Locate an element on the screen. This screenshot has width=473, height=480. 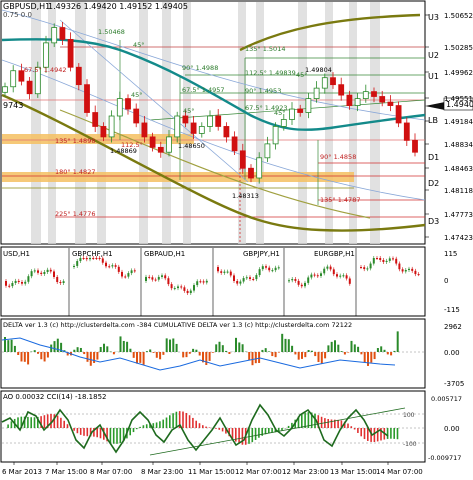
time-tick-label: 14 Mar 07:00 is located at coordinates (399, 472).